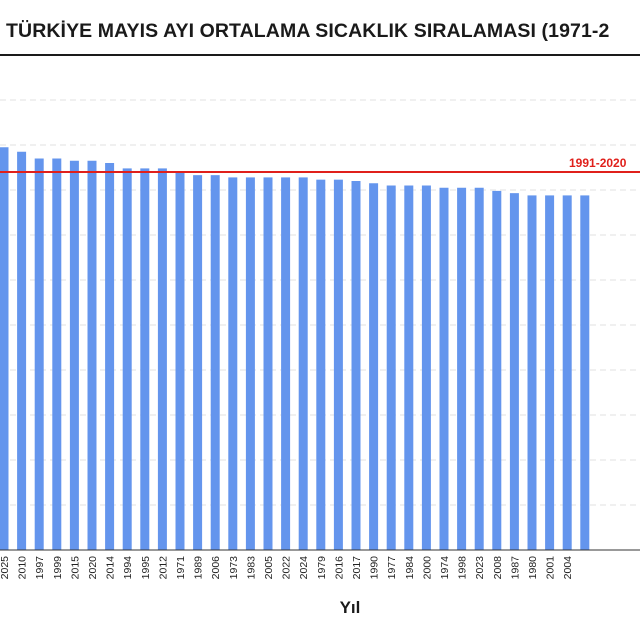 This screenshot has width=640, height=640. What do you see at coordinates (320, 55) in the screenshot?
I see `title-underline` at bounding box center [320, 55].